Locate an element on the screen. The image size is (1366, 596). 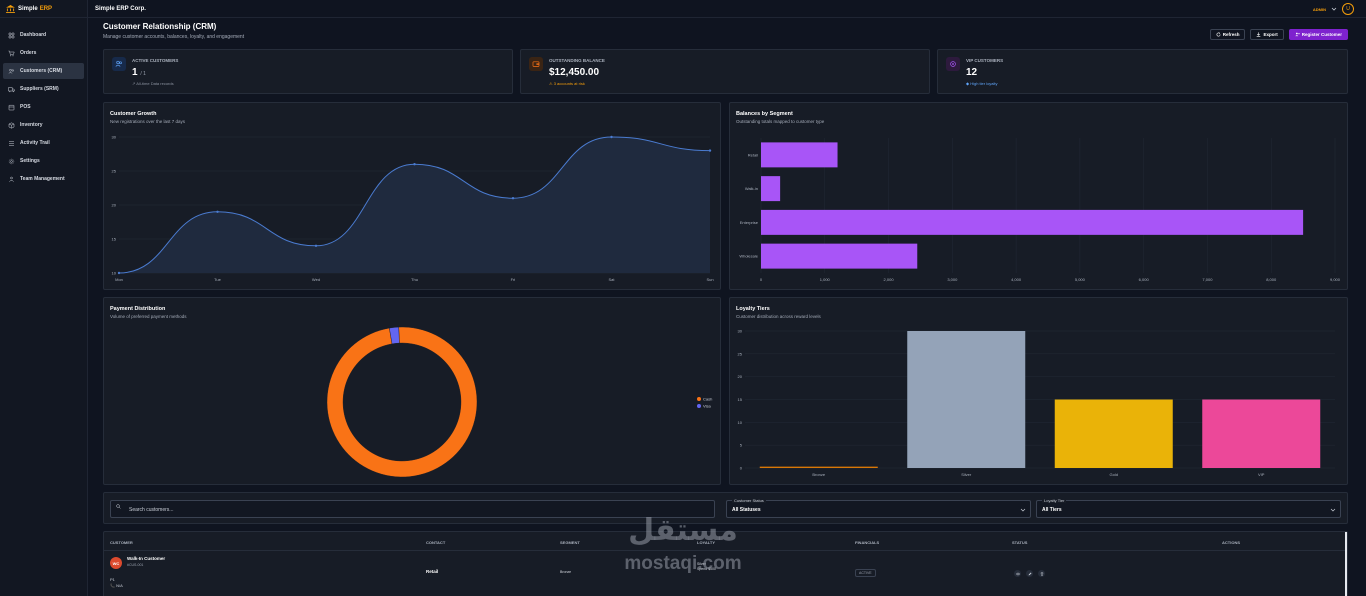
chart-title: Balances by Segment is located at coordinates (764, 114).